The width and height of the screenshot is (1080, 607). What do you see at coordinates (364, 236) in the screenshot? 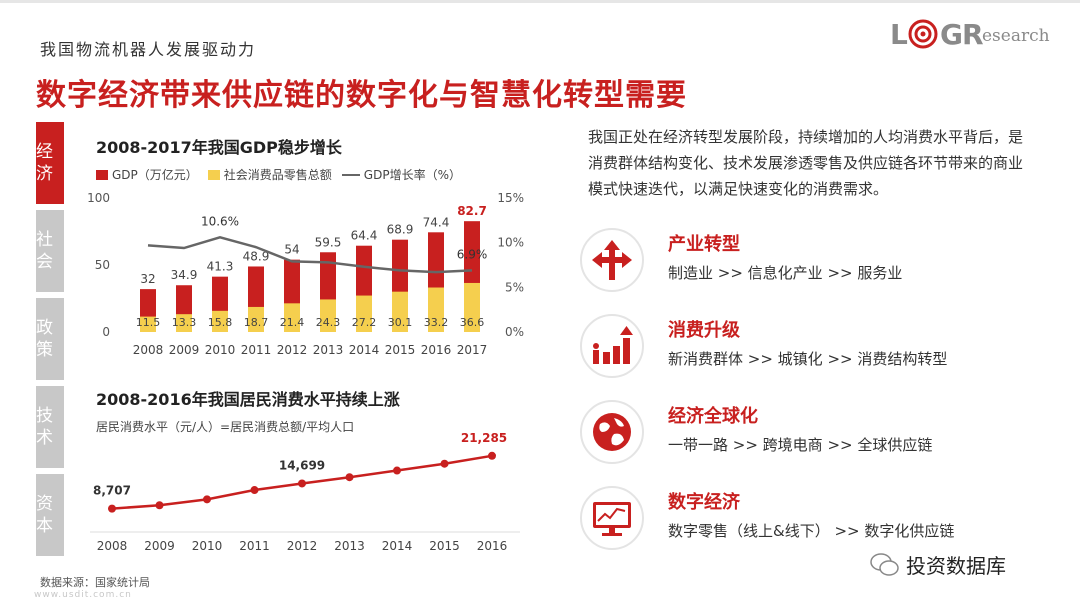
I see `gdp-data-label: 64.4` at bounding box center [364, 236].